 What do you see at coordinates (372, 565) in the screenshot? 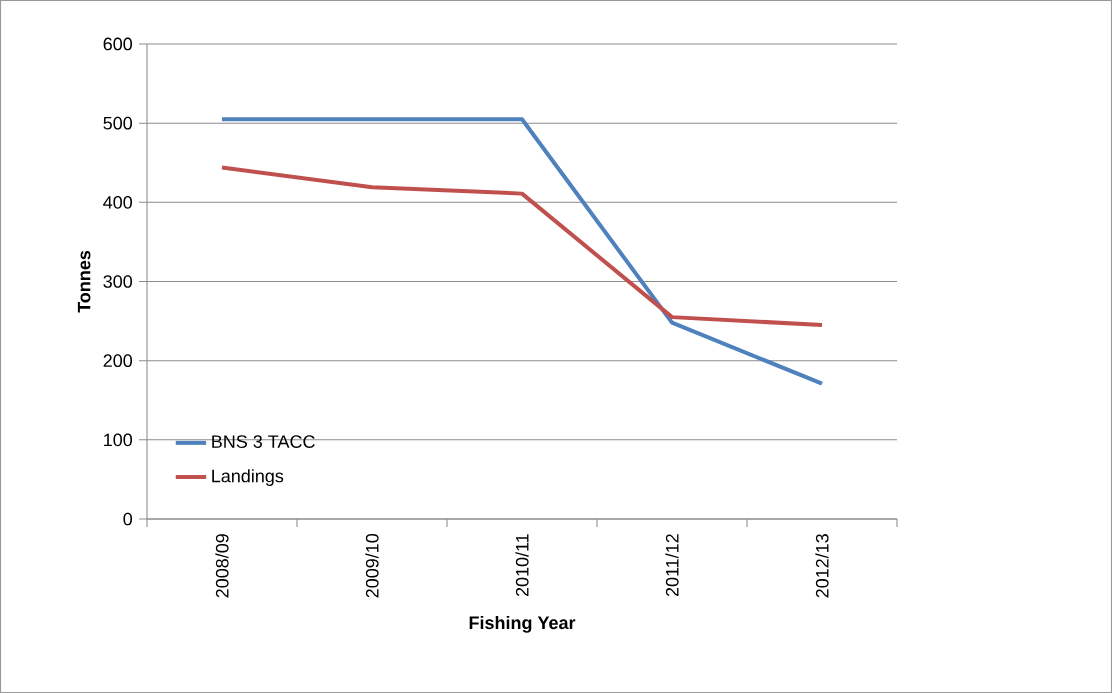
I see `x-tick-label: 2009/10` at bounding box center [372, 565].